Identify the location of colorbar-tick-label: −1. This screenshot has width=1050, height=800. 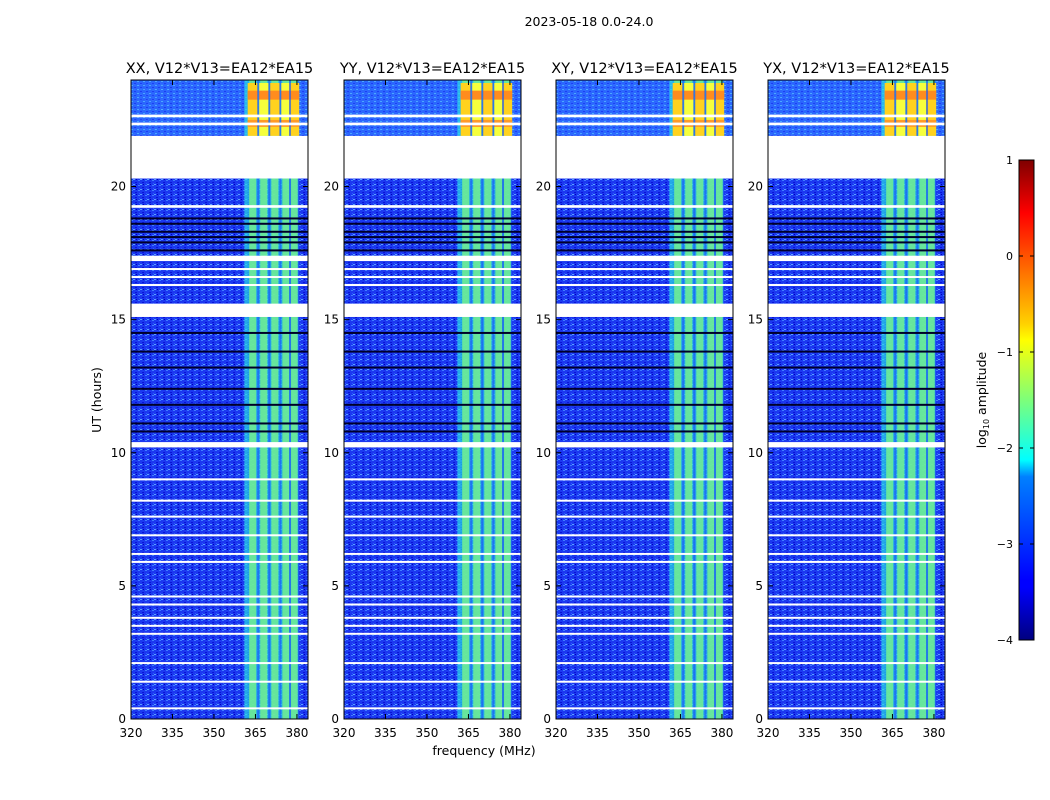
(1005, 352).